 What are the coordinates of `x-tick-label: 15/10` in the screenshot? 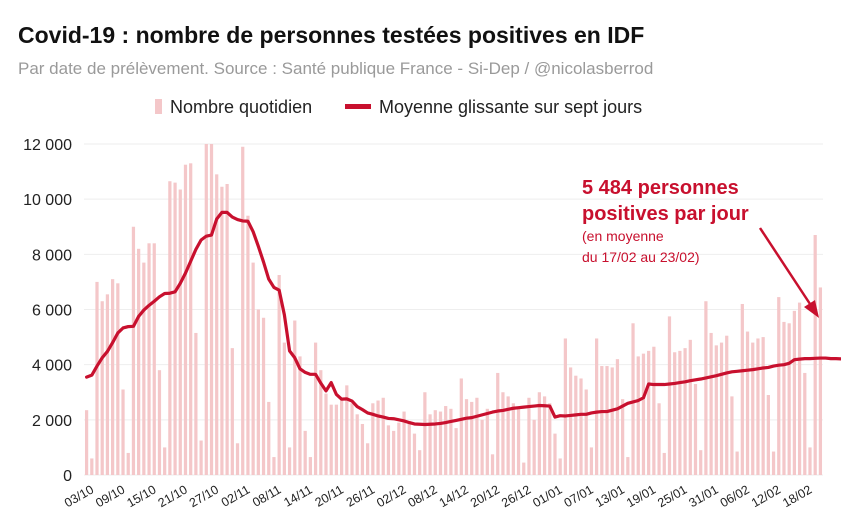 It's located at (141, 496).